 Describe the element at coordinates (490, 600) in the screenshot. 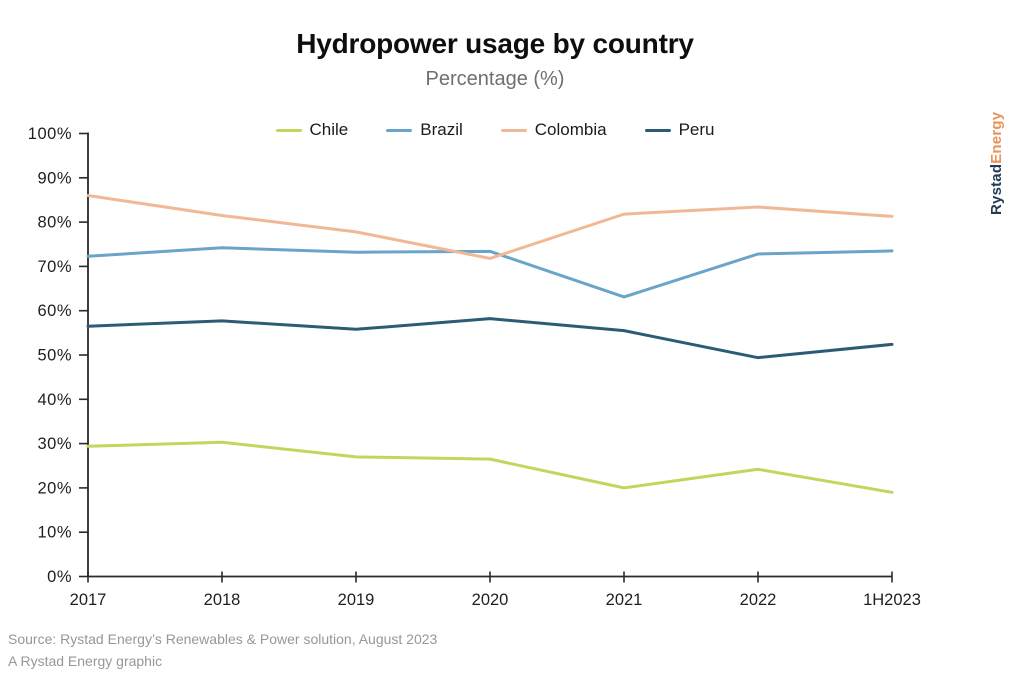

I see `x-axis-label: 2020` at that location.